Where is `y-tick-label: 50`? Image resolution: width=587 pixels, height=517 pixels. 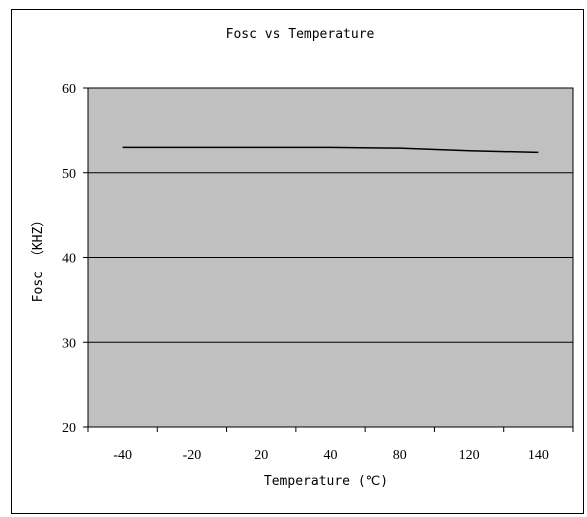
y-tick-label: 50 is located at coordinates (69, 174).